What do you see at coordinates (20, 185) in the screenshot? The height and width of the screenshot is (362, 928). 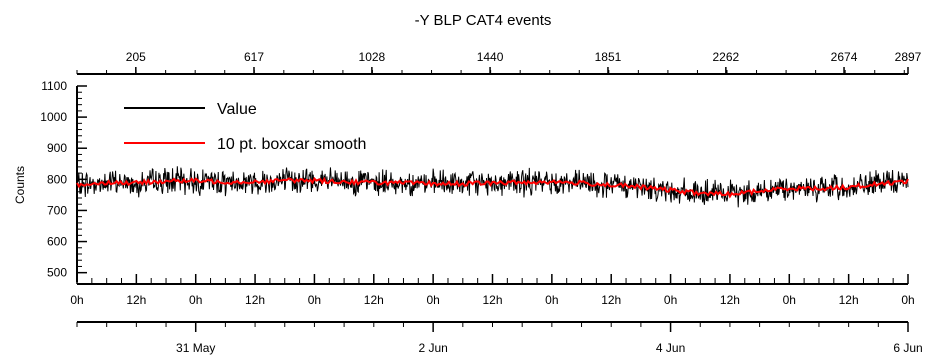 I see `y-axis-label: Counts` at bounding box center [20, 185].